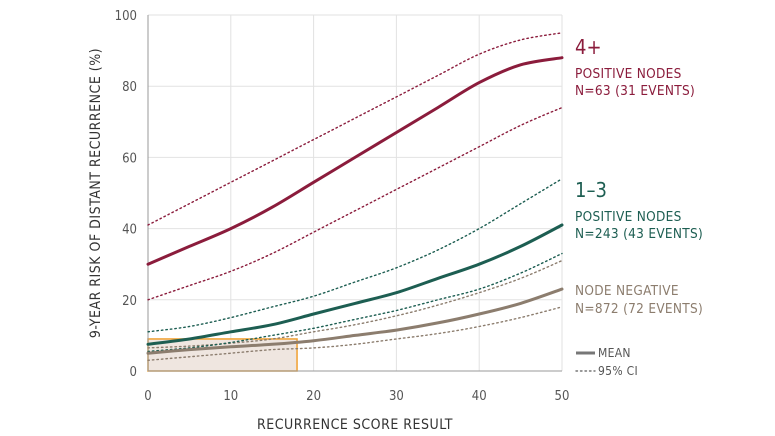 Image resolution: width=775 pixels, height=436 pixels. Describe the element at coordinates (627, 291) in the screenshot. I see `label-node-negative-line1: NODE NEGATIVE` at that location.